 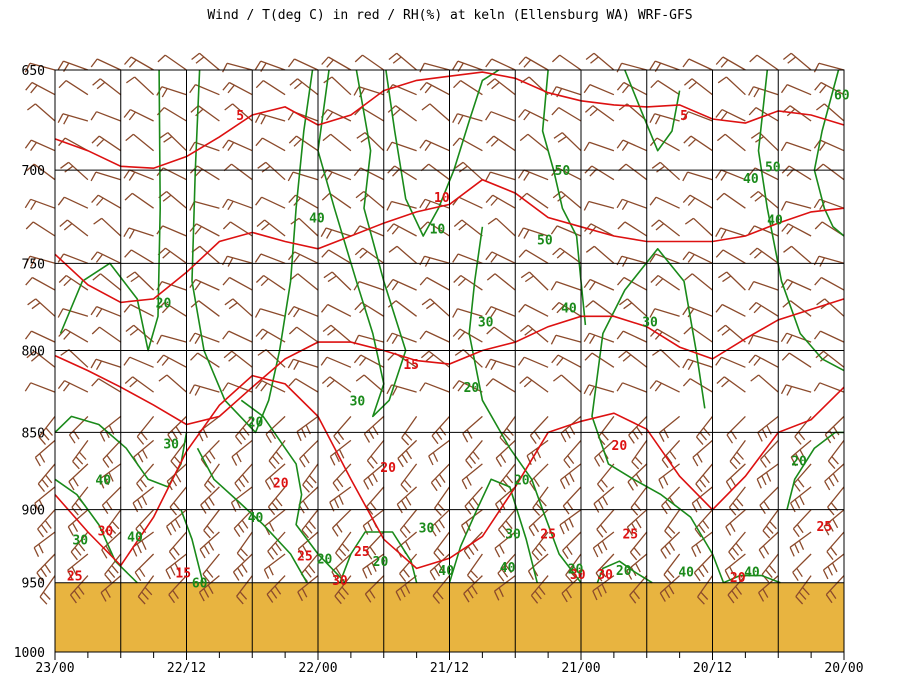 I want to click on x-tick-label: 20/00, so click(x=843, y=668).